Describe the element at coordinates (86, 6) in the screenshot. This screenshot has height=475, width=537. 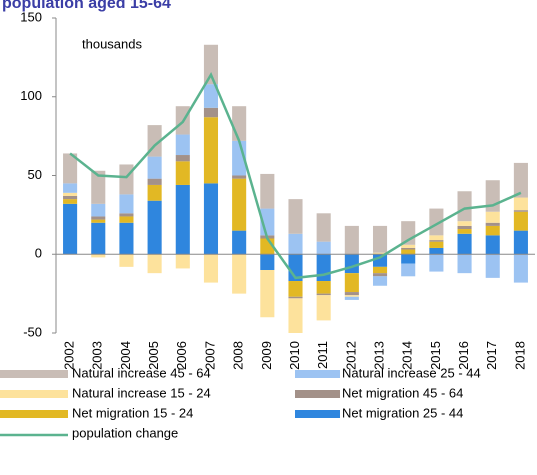
I see `chart-title: population aged 15-64` at that location.